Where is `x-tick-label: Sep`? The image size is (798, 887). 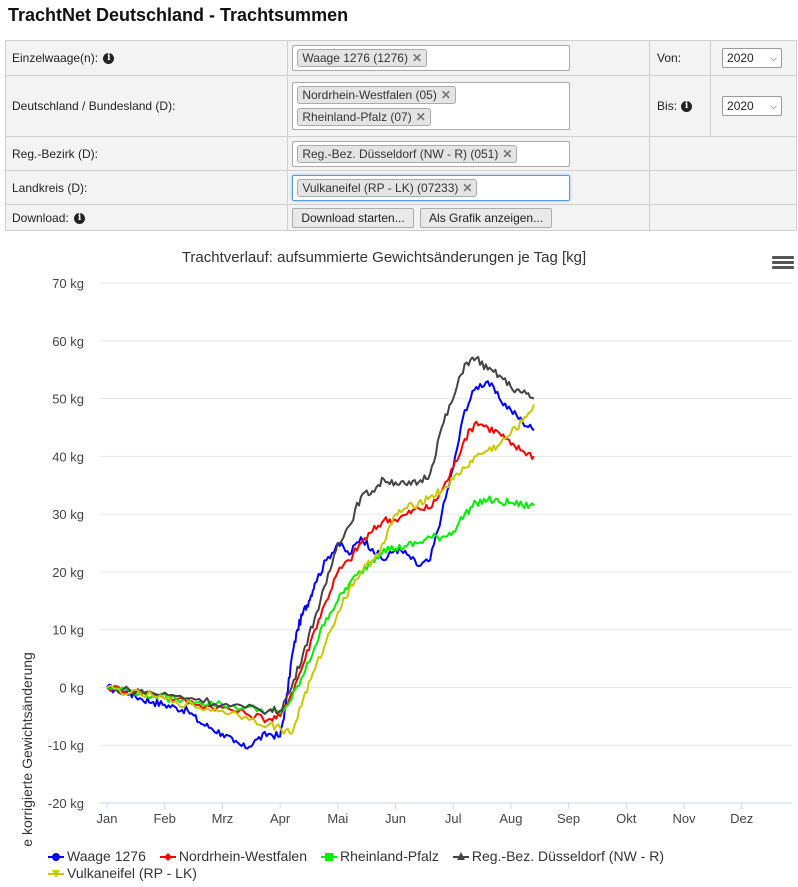 x-tick-label: Sep is located at coordinates (568, 818).